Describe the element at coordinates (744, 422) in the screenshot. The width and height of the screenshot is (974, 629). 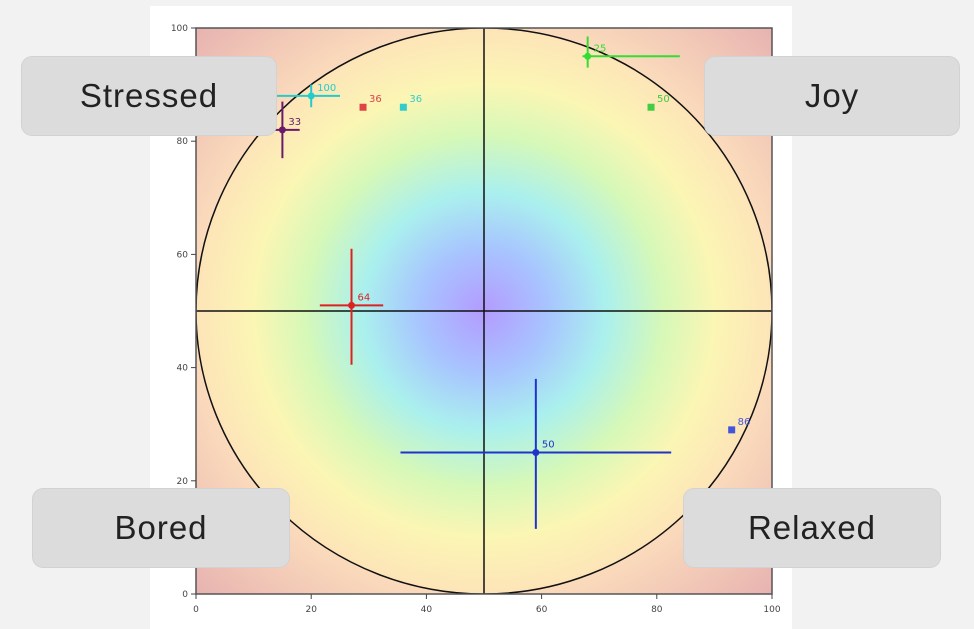
I see `data-label: 86` at that location.